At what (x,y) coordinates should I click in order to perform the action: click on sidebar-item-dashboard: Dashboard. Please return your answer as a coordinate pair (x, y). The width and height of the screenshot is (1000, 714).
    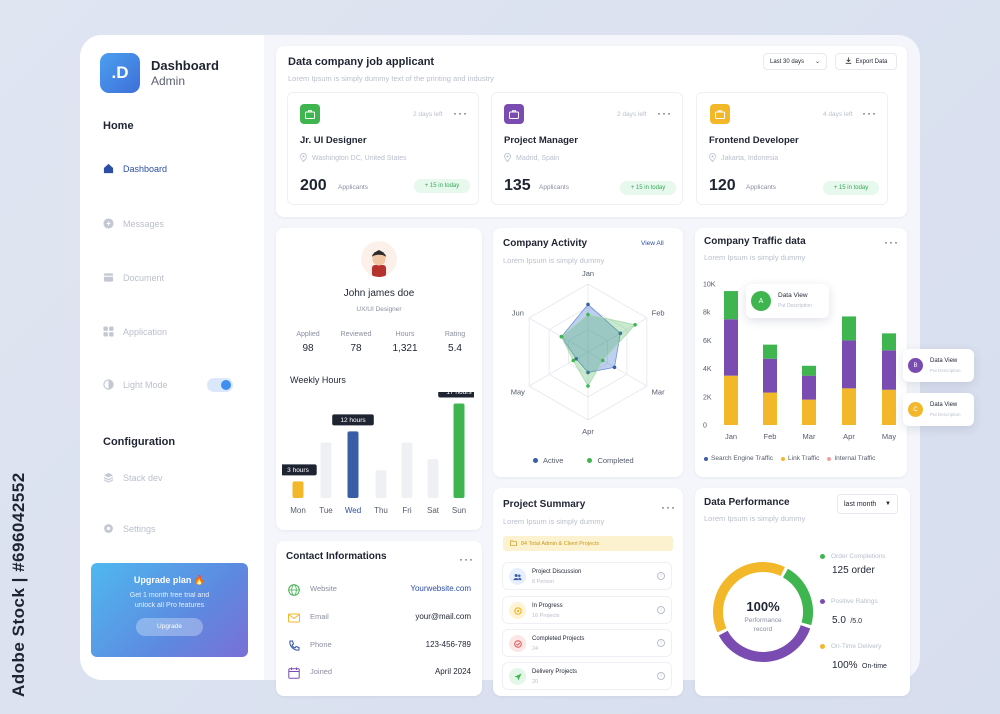
    Looking at the image, I should click on (135, 168).